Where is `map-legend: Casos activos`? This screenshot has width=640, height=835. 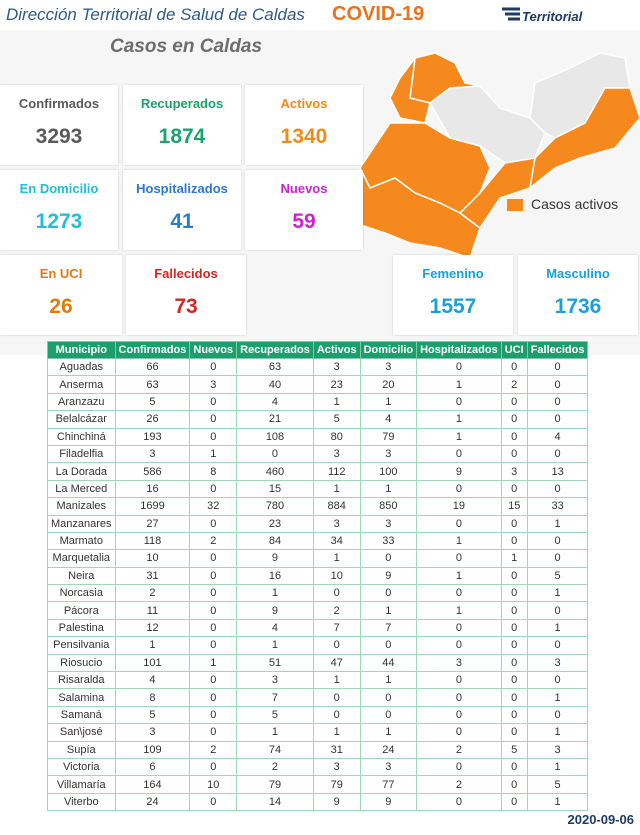
map-legend: Casos activos is located at coordinates (575, 204).